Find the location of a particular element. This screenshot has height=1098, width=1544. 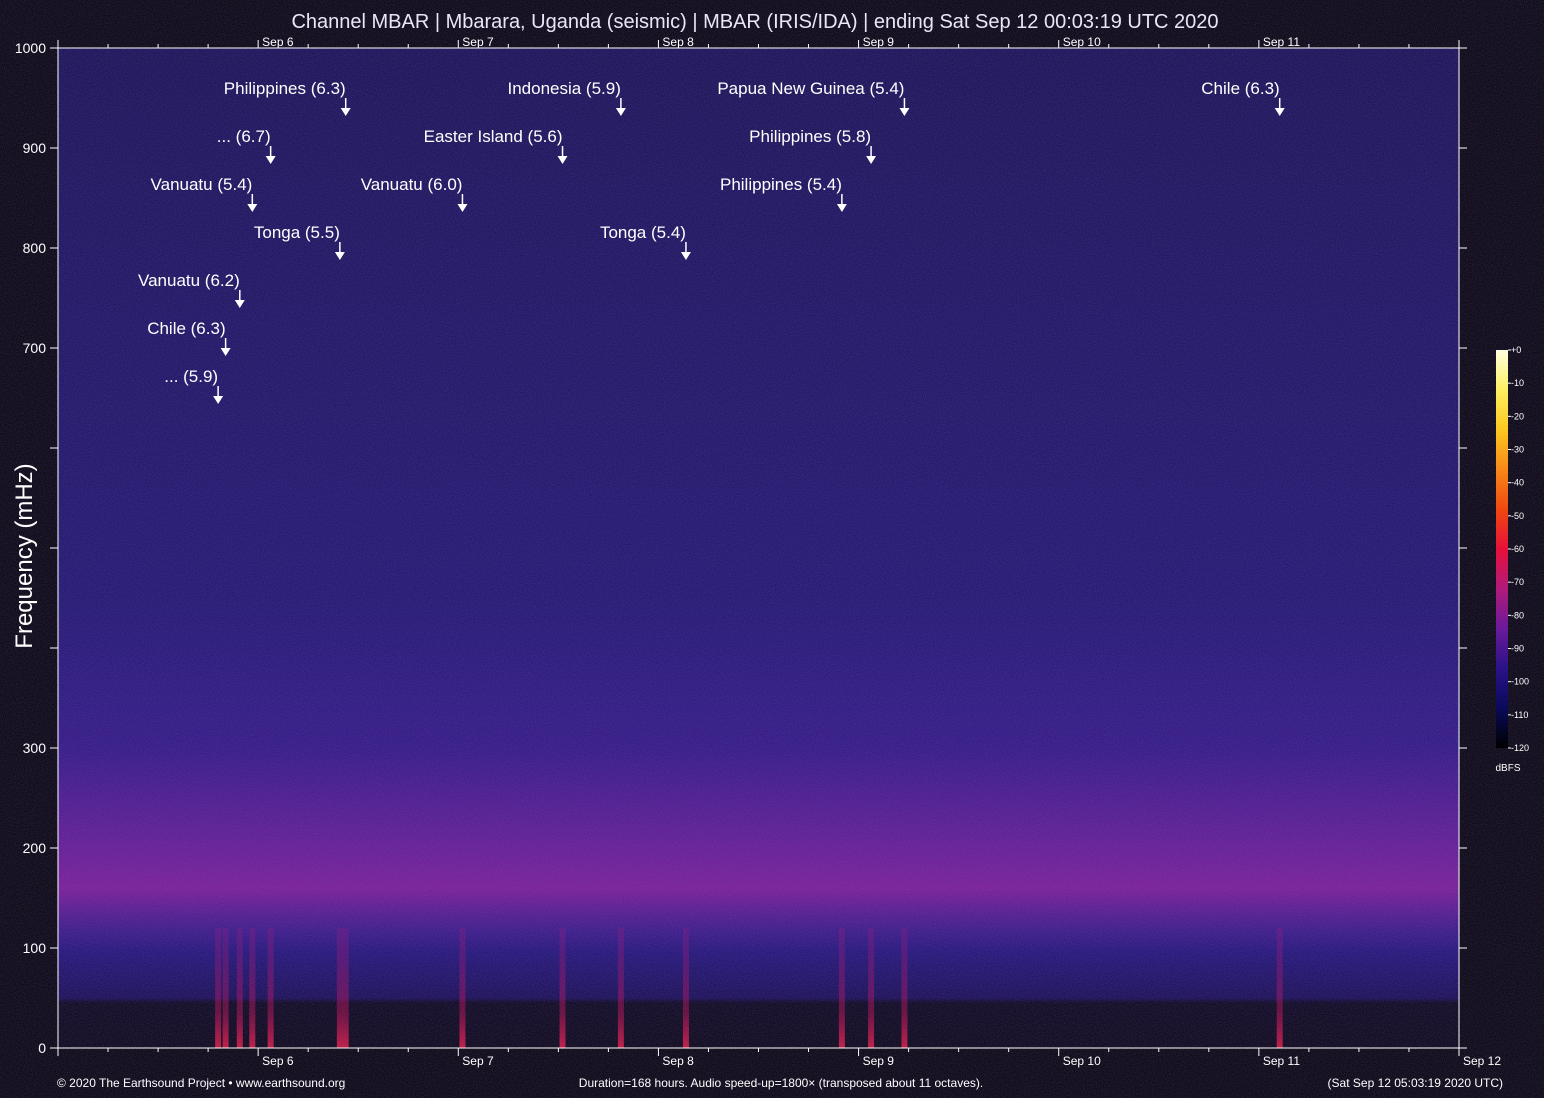

colorbar-unit: dBFS is located at coordinates (1507, 768).